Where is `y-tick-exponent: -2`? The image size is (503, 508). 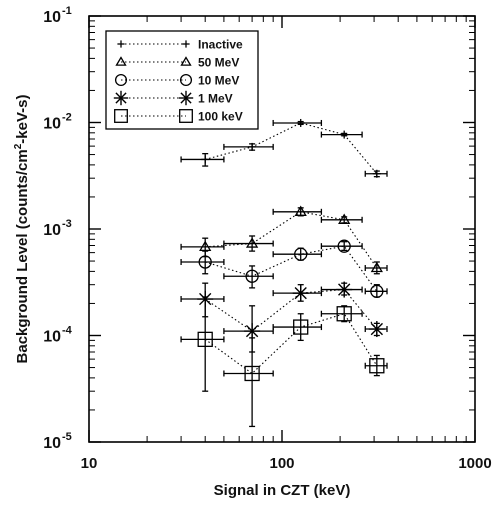 y-tick-exponent: -2 is located at coordinates (67, 118).